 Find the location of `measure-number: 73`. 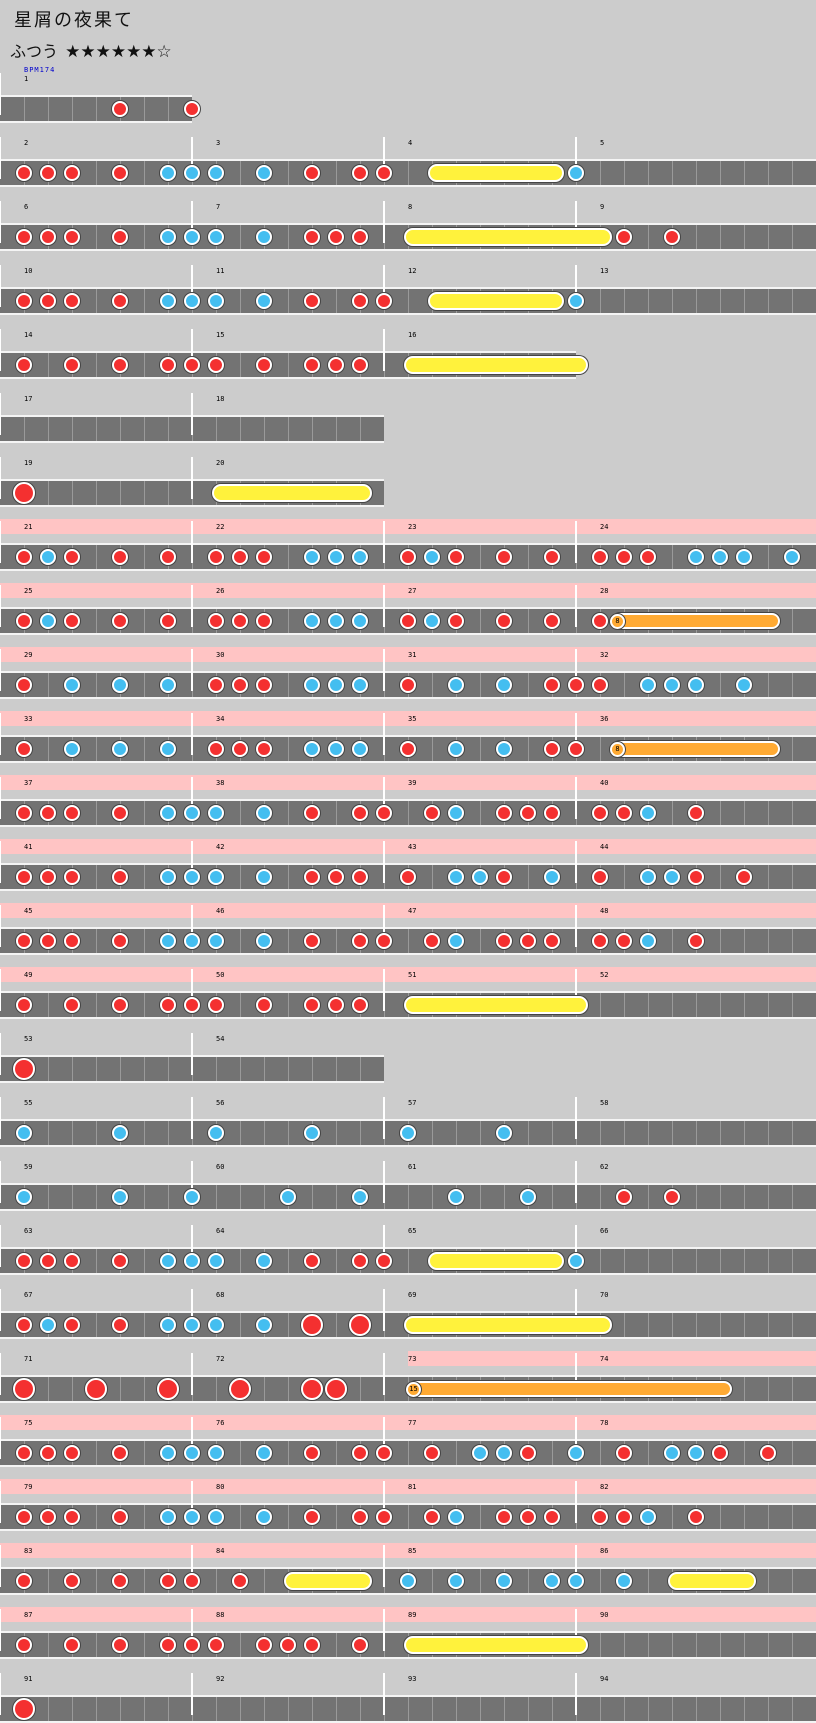

measure-number: 73 is located at coordinates (412, 1359).